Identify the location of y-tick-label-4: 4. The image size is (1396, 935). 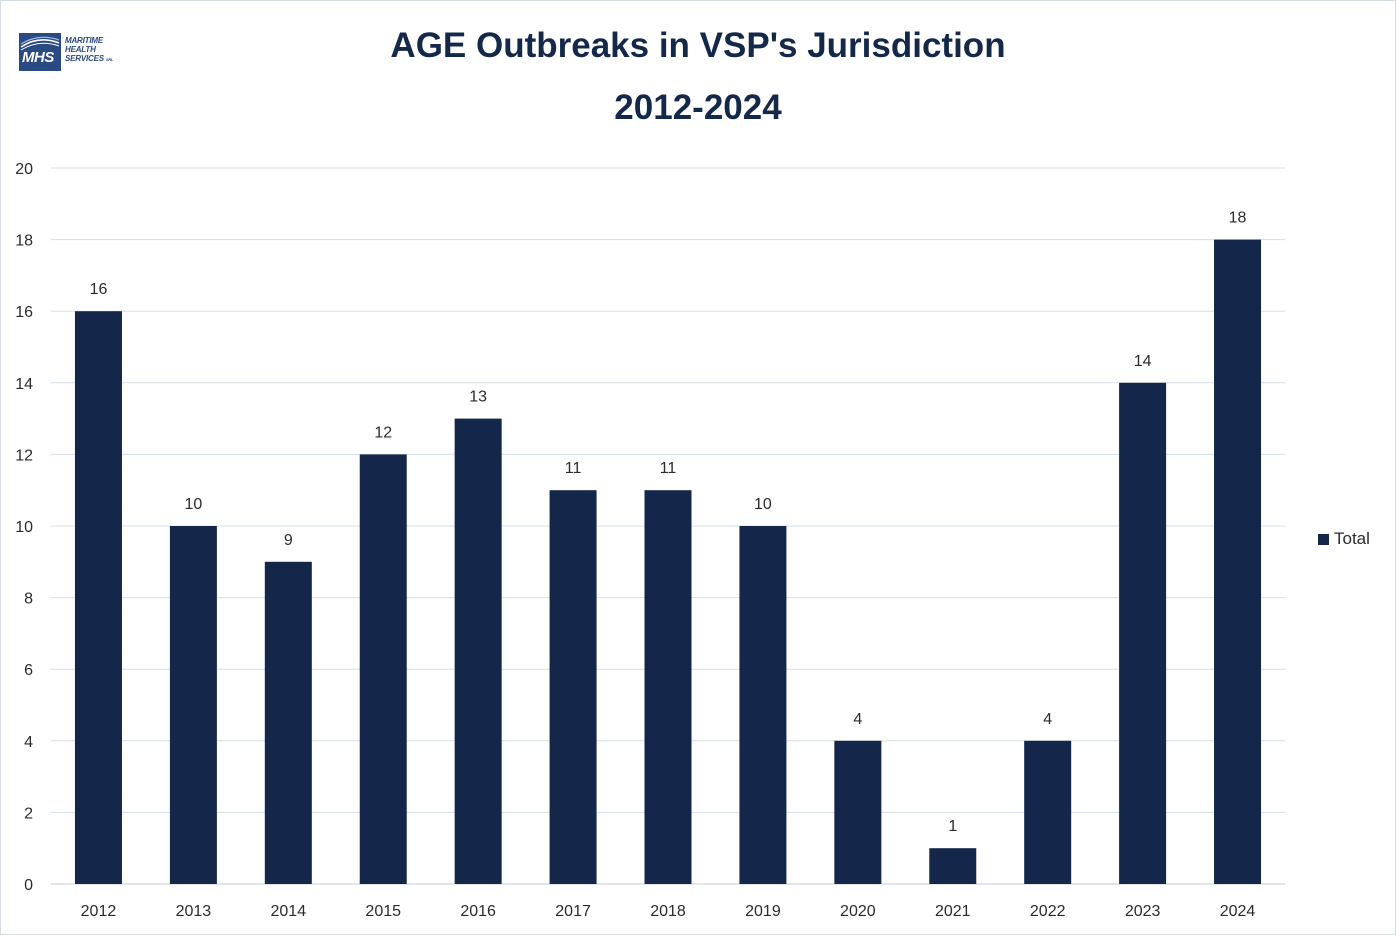
(28, 742).